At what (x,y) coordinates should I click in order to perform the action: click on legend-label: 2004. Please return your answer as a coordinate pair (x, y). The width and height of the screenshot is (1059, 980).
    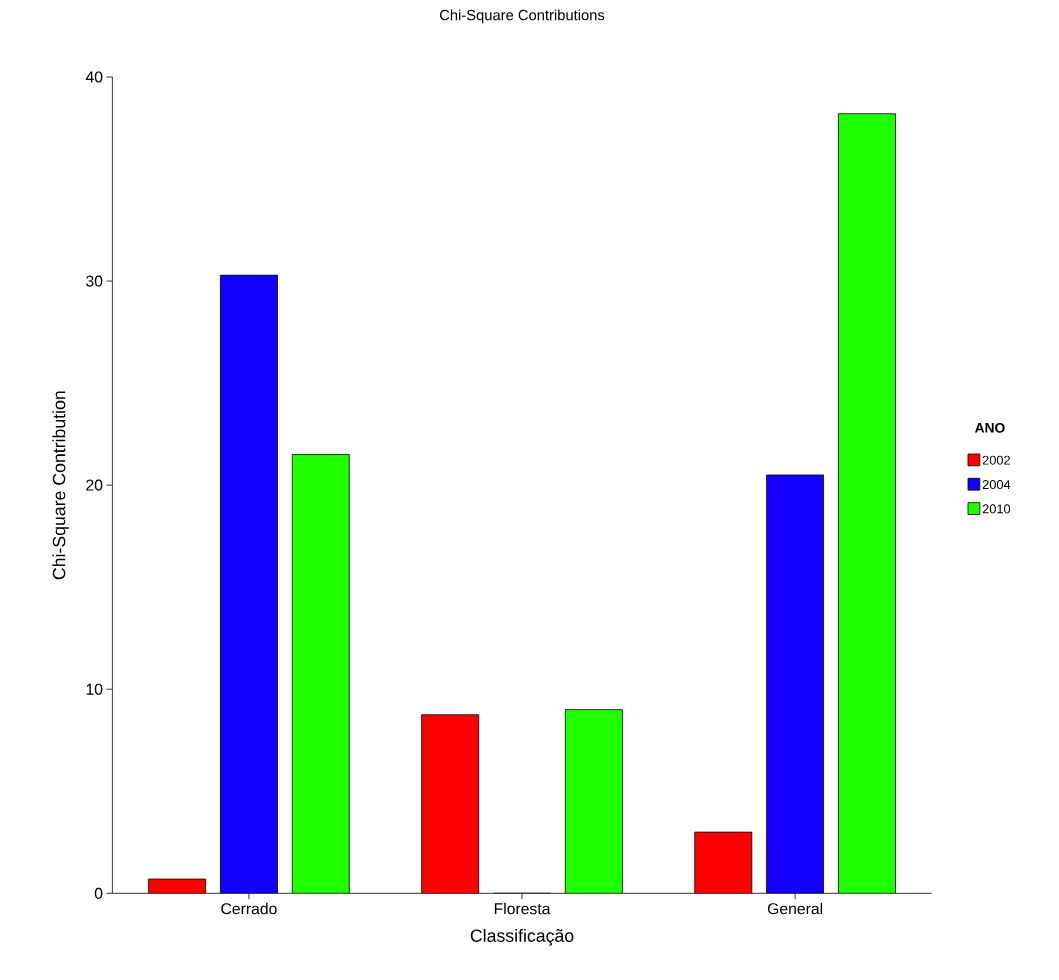
    Looking at the image, I should click on (996, 484).